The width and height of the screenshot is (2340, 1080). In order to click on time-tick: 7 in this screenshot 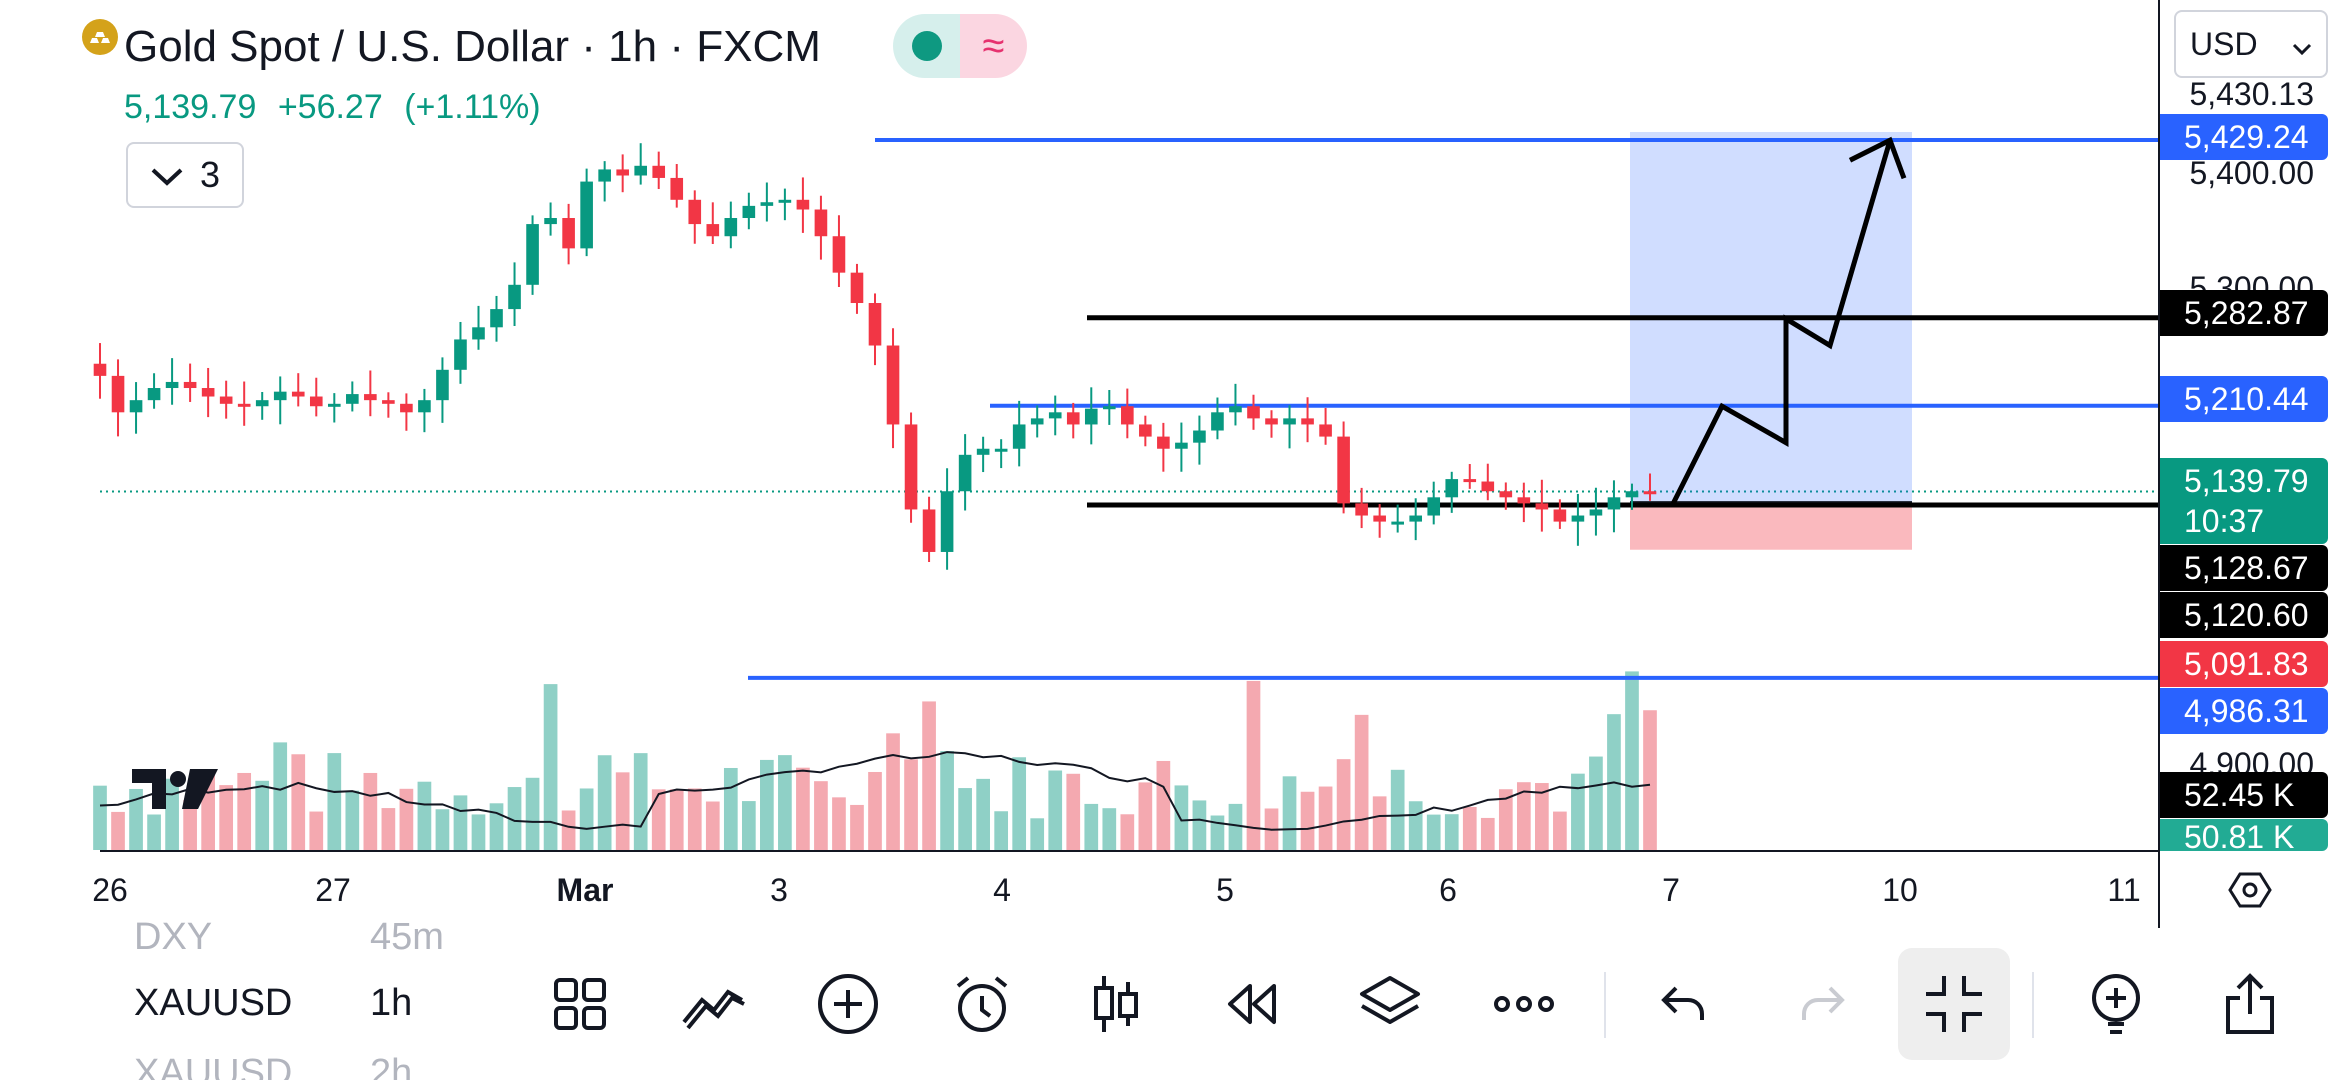, I will do `click(1671, 890)`.